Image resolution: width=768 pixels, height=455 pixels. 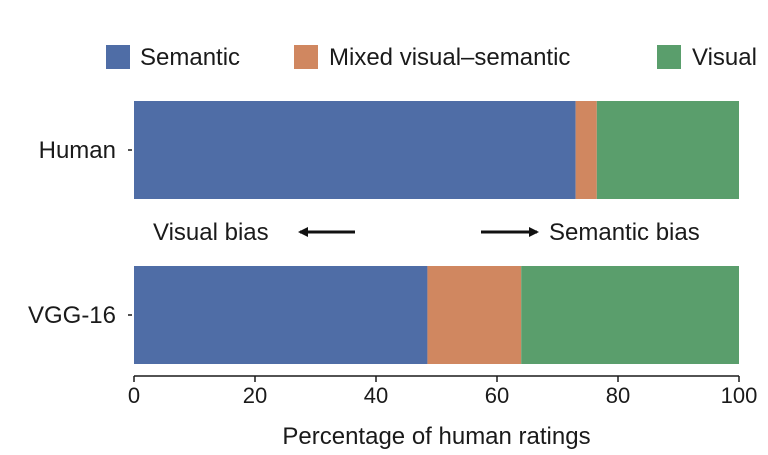 What do you see at coordinates (724, 57) in the screenshot?
I see `legend-label-2: Visual` at bounding box center [724, 57].